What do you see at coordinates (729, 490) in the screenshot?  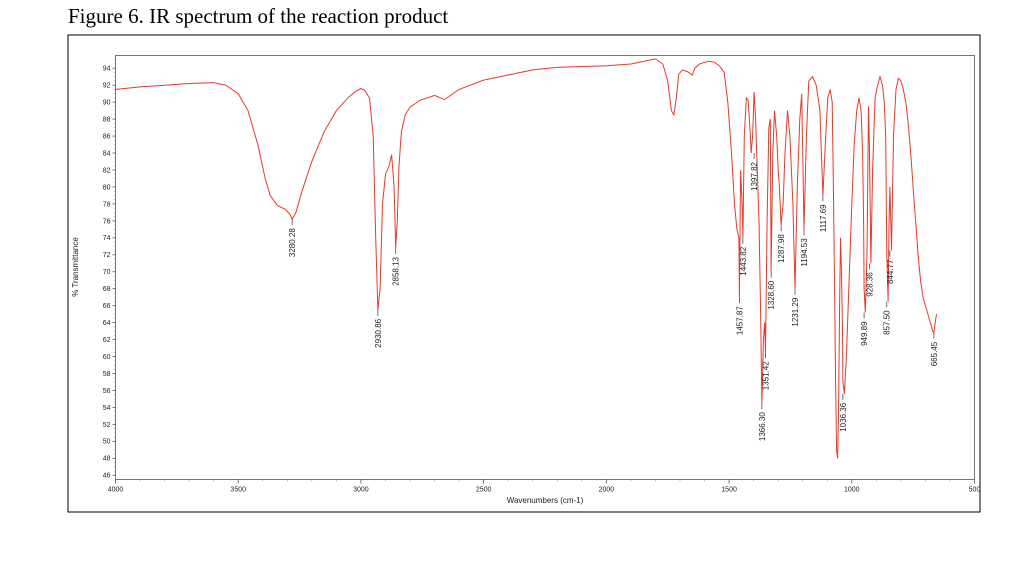 I see `x-tick-label: 1500` at bounding box center [729, 490].